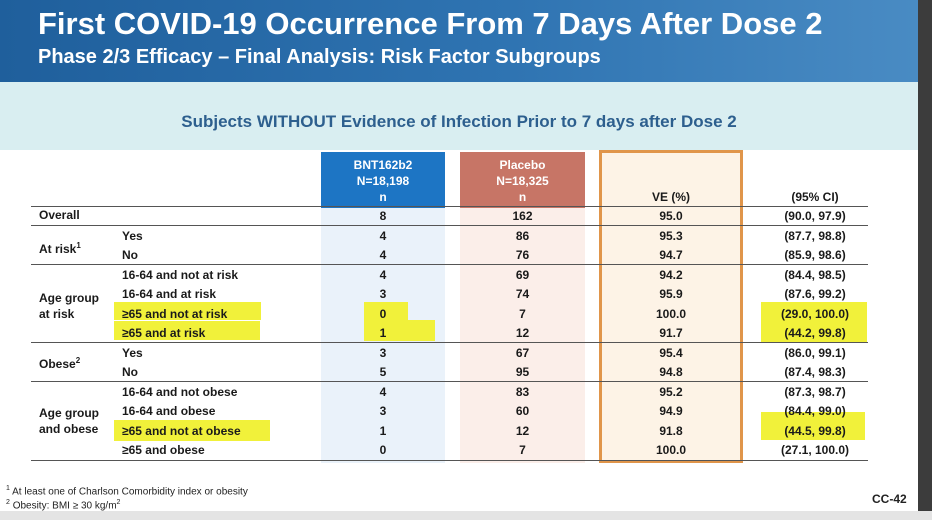  Describe the element at coordinates (671, 353) in the screenshot. I see `cell-ve: 95.4` at that location.